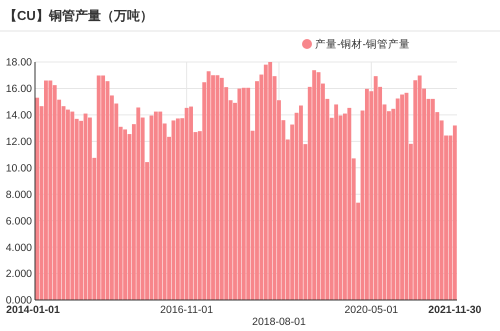  Describe the element at coordinates (19, 62) in the screenshot. I see `y-tick-label: 18.00` at that location.